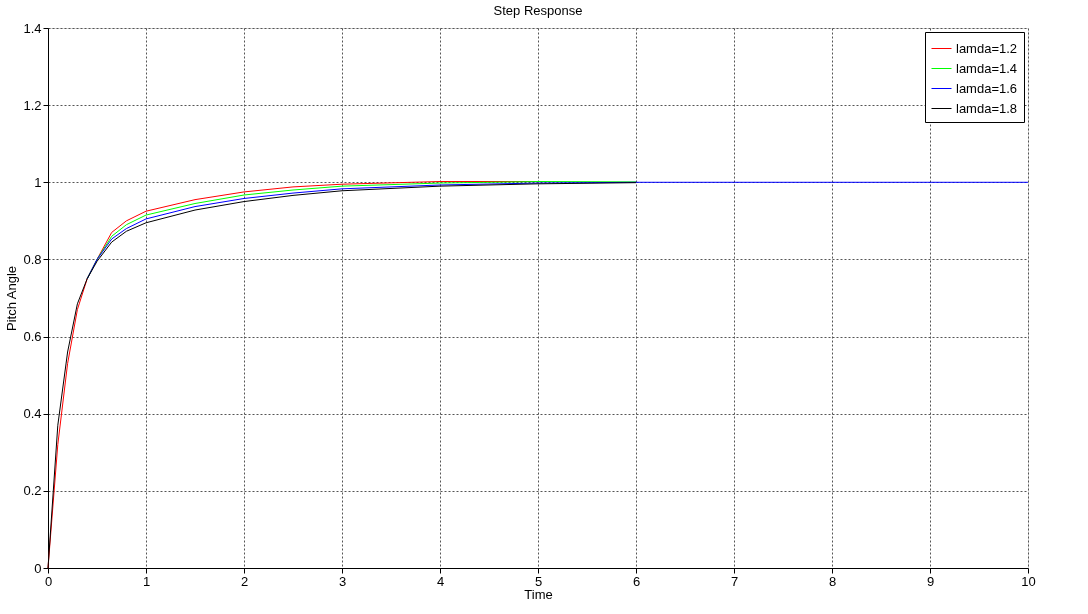 This screenshot has width=1088, height=614. I want to click on y-tick-label: 1, so click(38, 182).